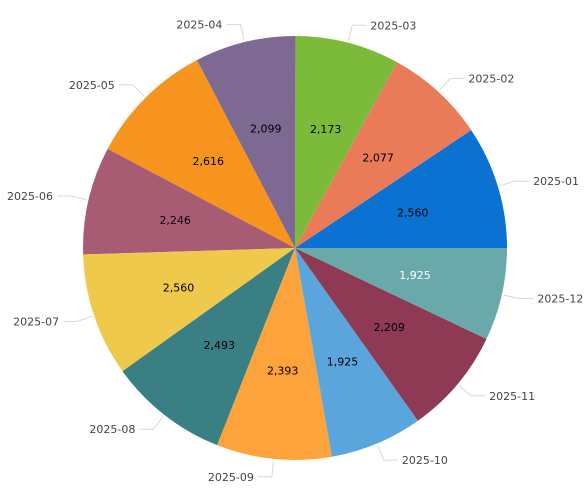  What do you see at coordinates (425, 460) in the screenshot?
I see `category-label-2025-10: 2025-10` at bounding box center [425, 460].